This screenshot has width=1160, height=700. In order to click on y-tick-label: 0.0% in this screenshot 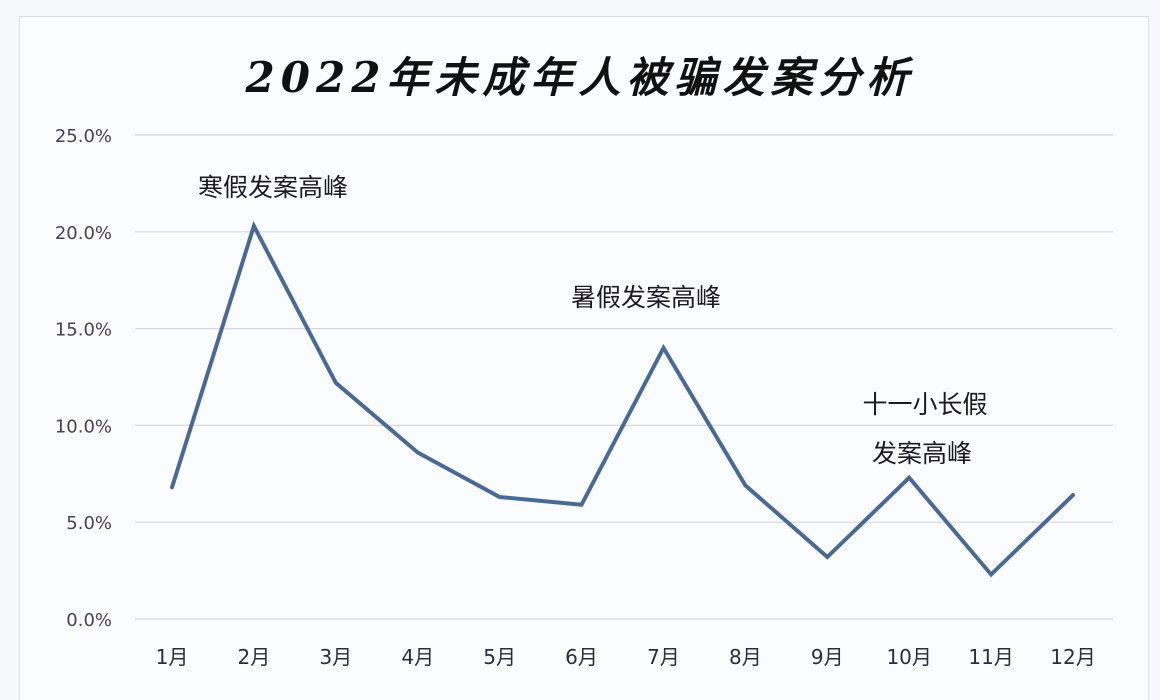, I will do `click(89, 620)`.